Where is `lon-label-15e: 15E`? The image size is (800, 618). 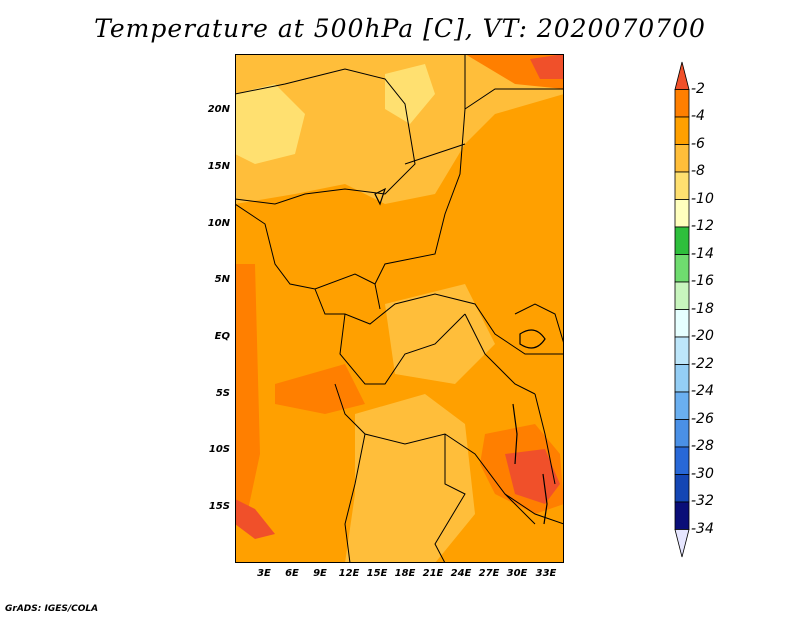
lon-label-15e: 15E is located at coordinates (377, 573).